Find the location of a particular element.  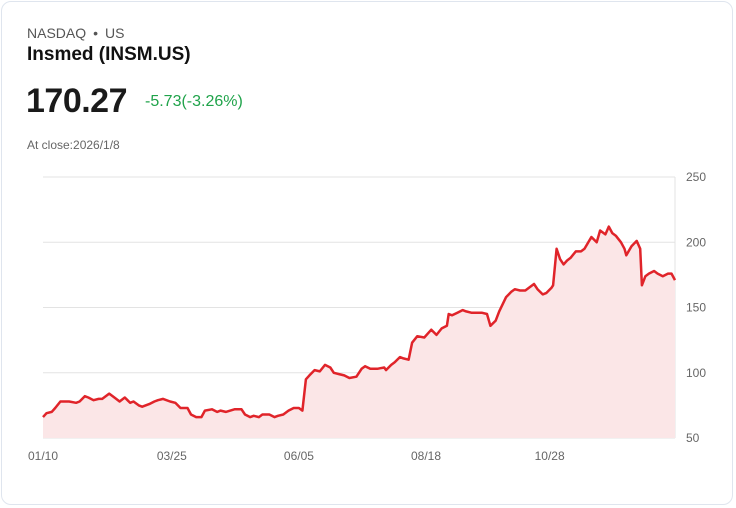

price-change: -5.73(-3.26%) is located at coordinates (194, 101).